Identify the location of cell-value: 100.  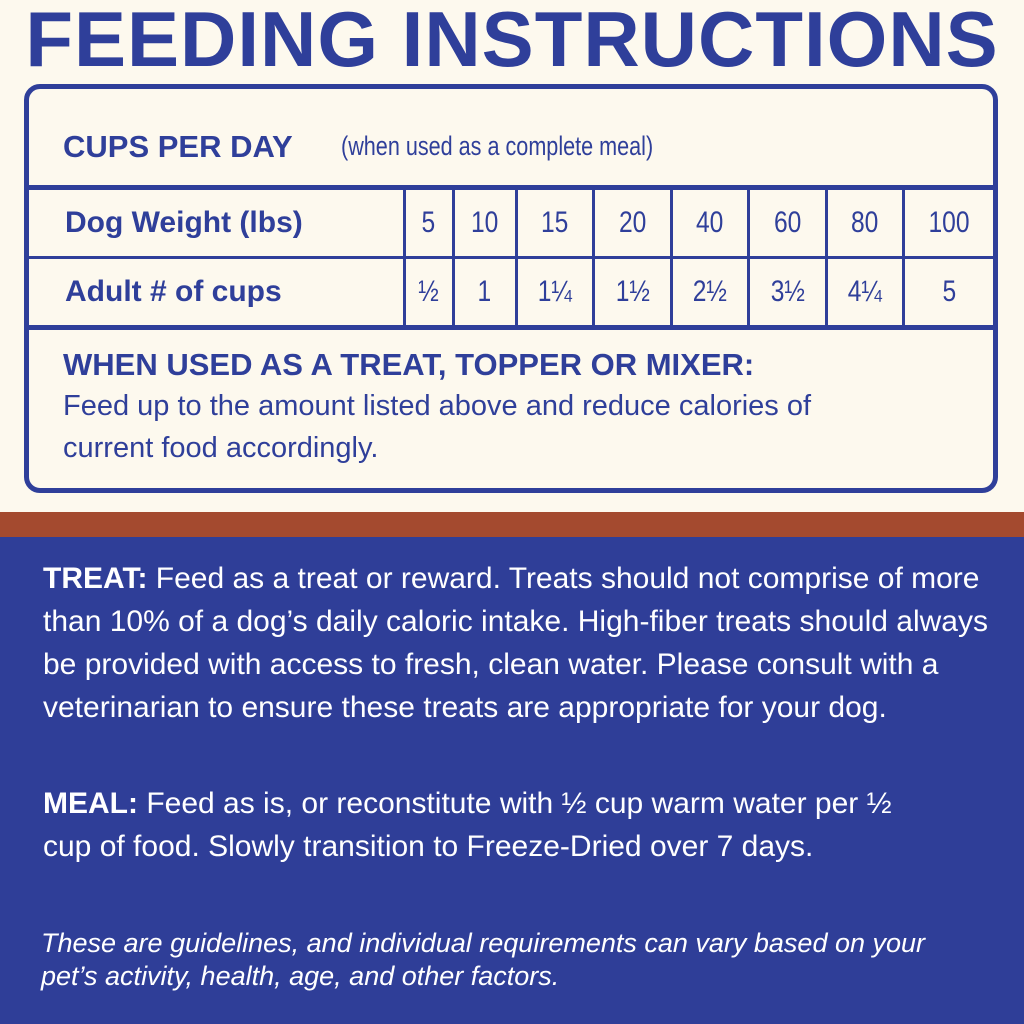
(949, 222).